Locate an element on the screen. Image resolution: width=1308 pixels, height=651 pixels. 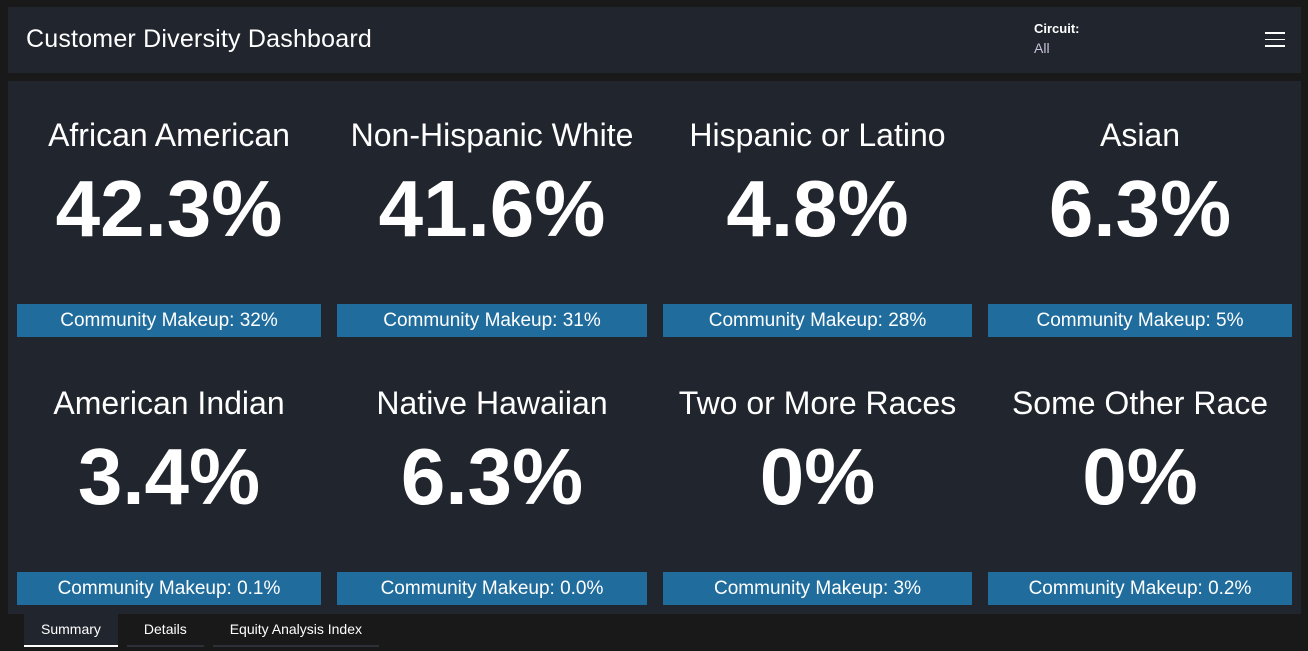
circuit-label: Circuit: is located at coordinates (1057, 28).